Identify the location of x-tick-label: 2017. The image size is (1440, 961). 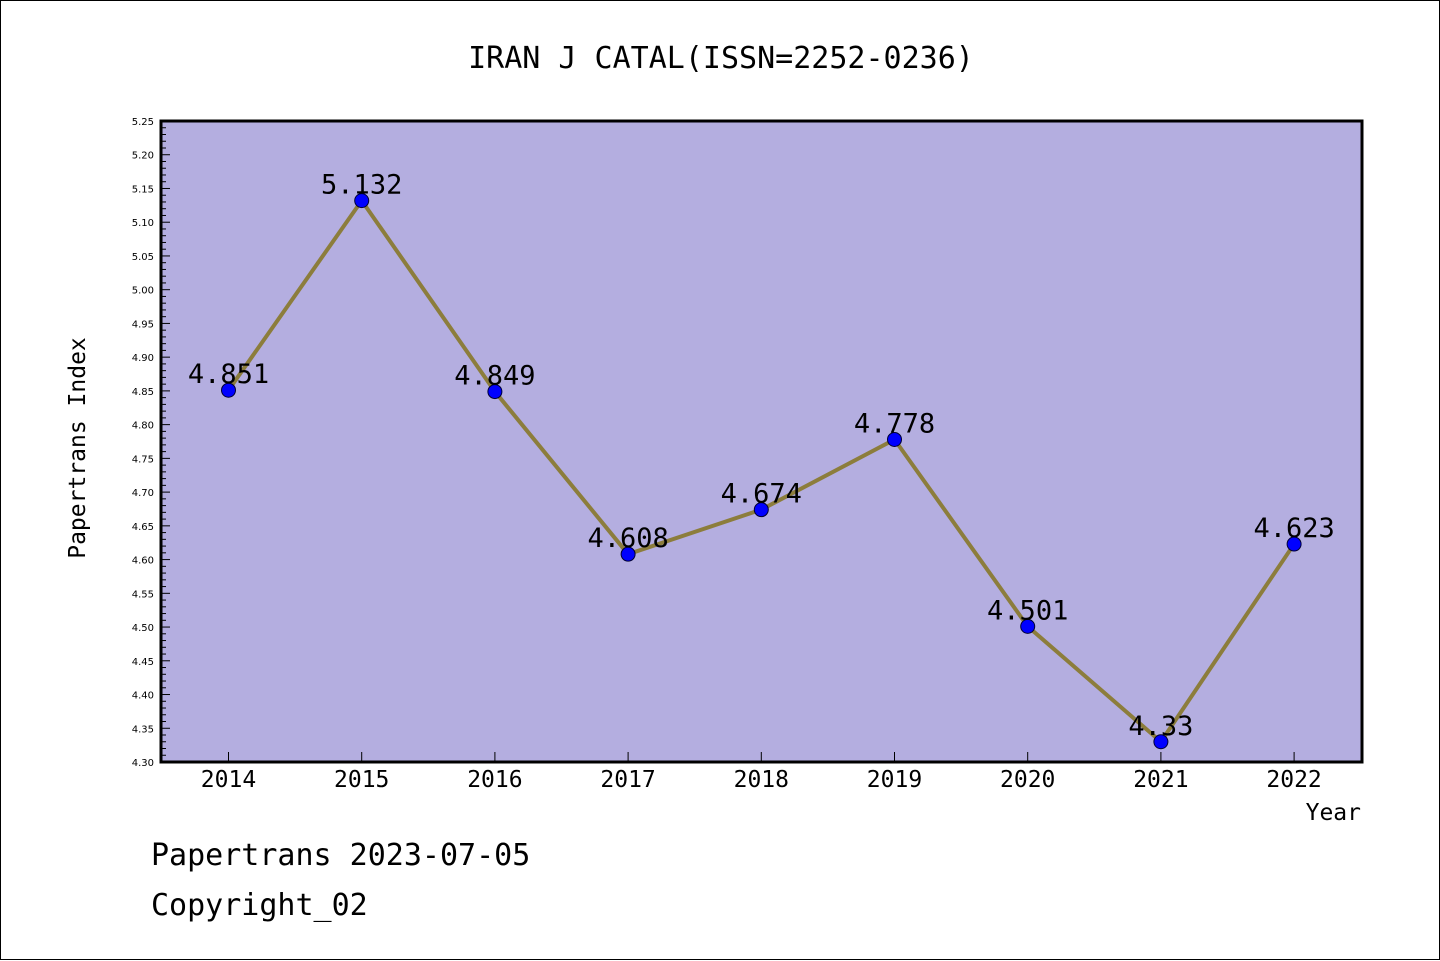
(627, 780).